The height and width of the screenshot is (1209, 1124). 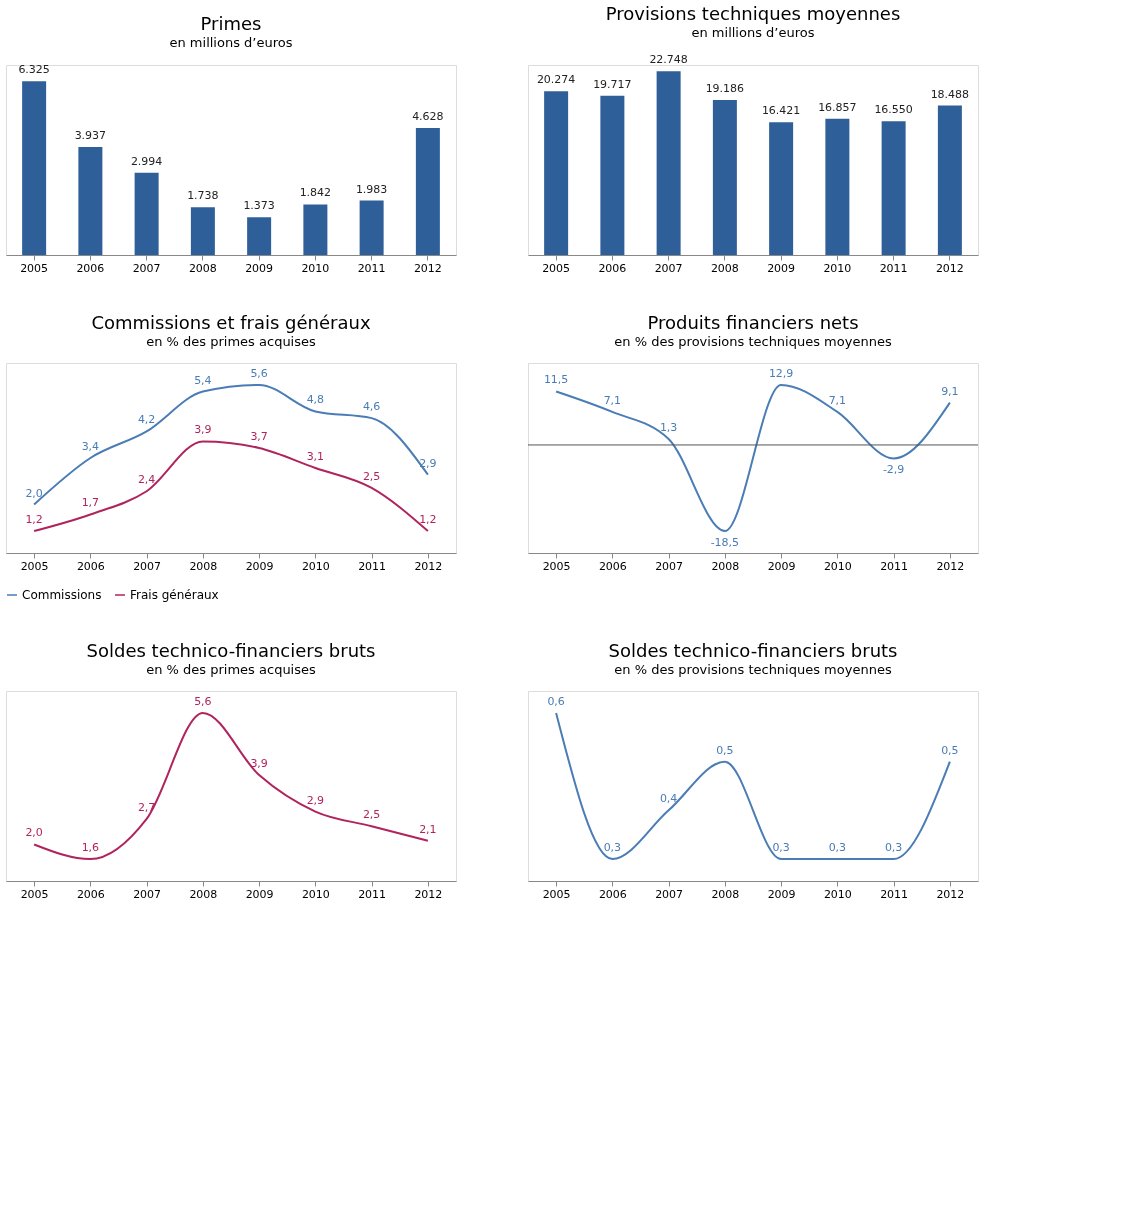 What do you see at coordinates (90, 503) in the screenshot?
I see `data-label: 1,7` at bounding box center [90, 503].